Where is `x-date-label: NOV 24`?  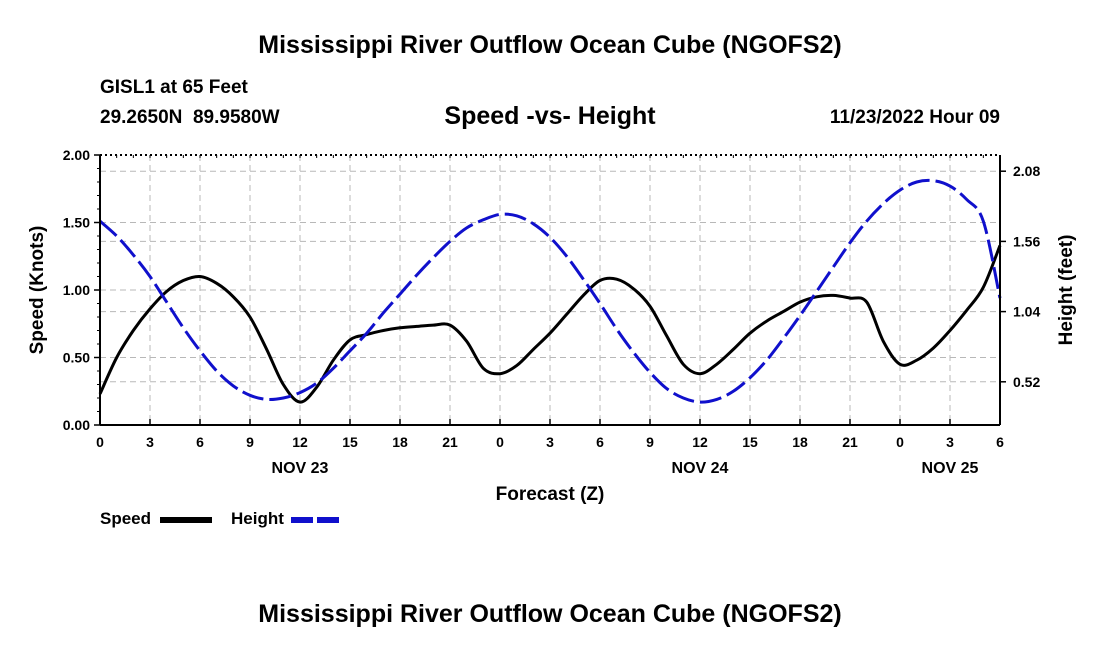
x-date-label: NOV 24 is located at coordinates (700, 468).